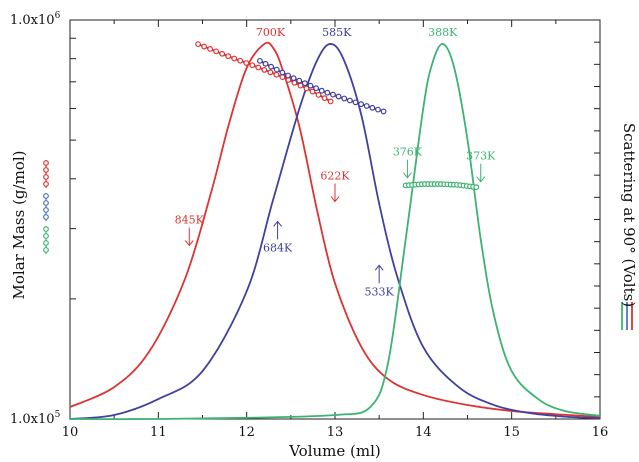  Describe the element at coordinates (335, 432) in the screenshot. I see `x-tick-label: 13` at that location.